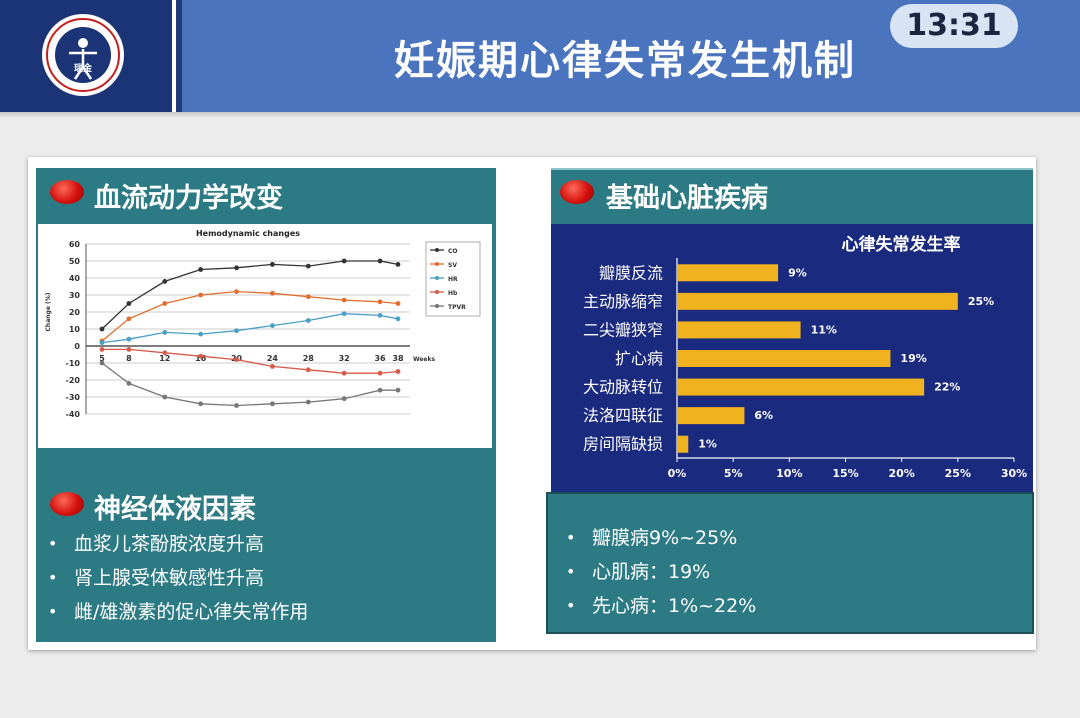  What do you see at coordinates (623, 329) in the screenshot?
I see `category-label: 二尖瓣狭窄` at bounding box center [623, 329].